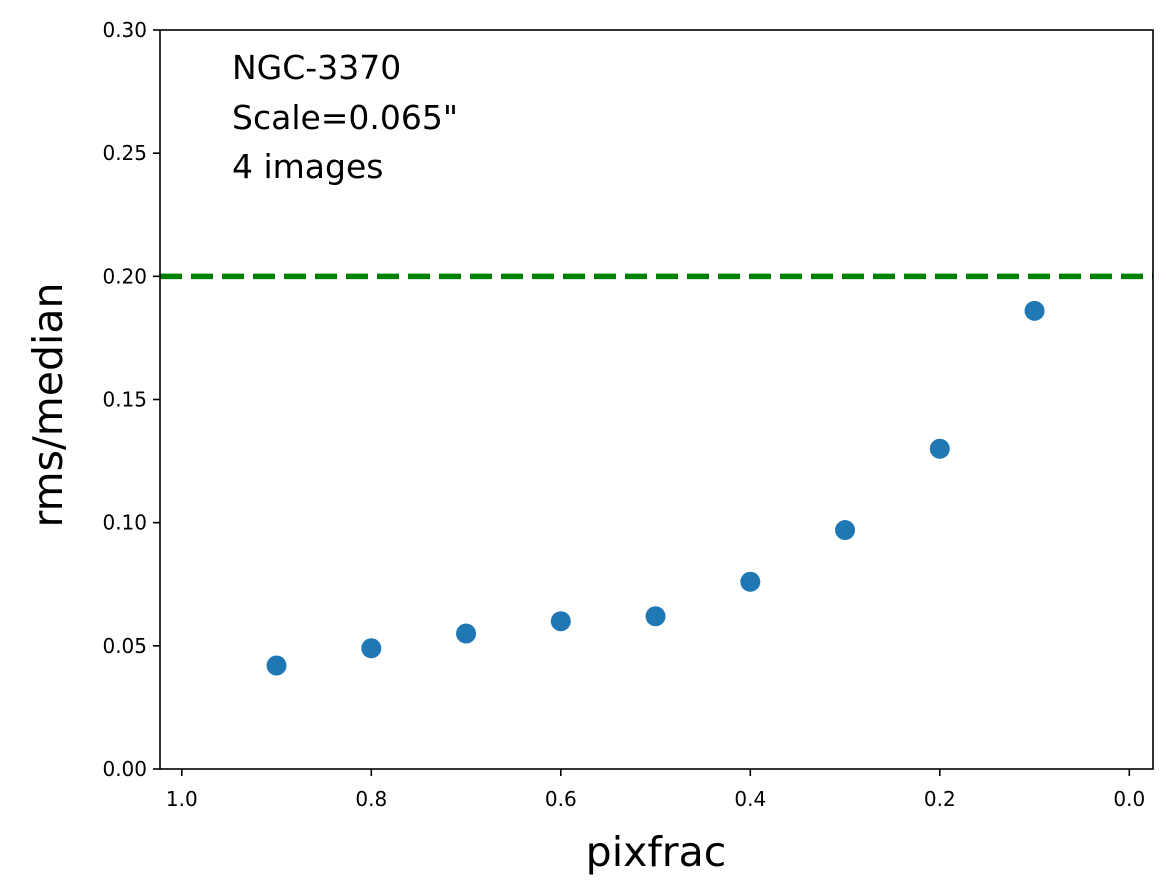 This screenshot has height=896, width=1172. Describe the element at coordinates (316, 67) in the screenshot. I see `annotation-galaxy: NGC-3370` at that location.